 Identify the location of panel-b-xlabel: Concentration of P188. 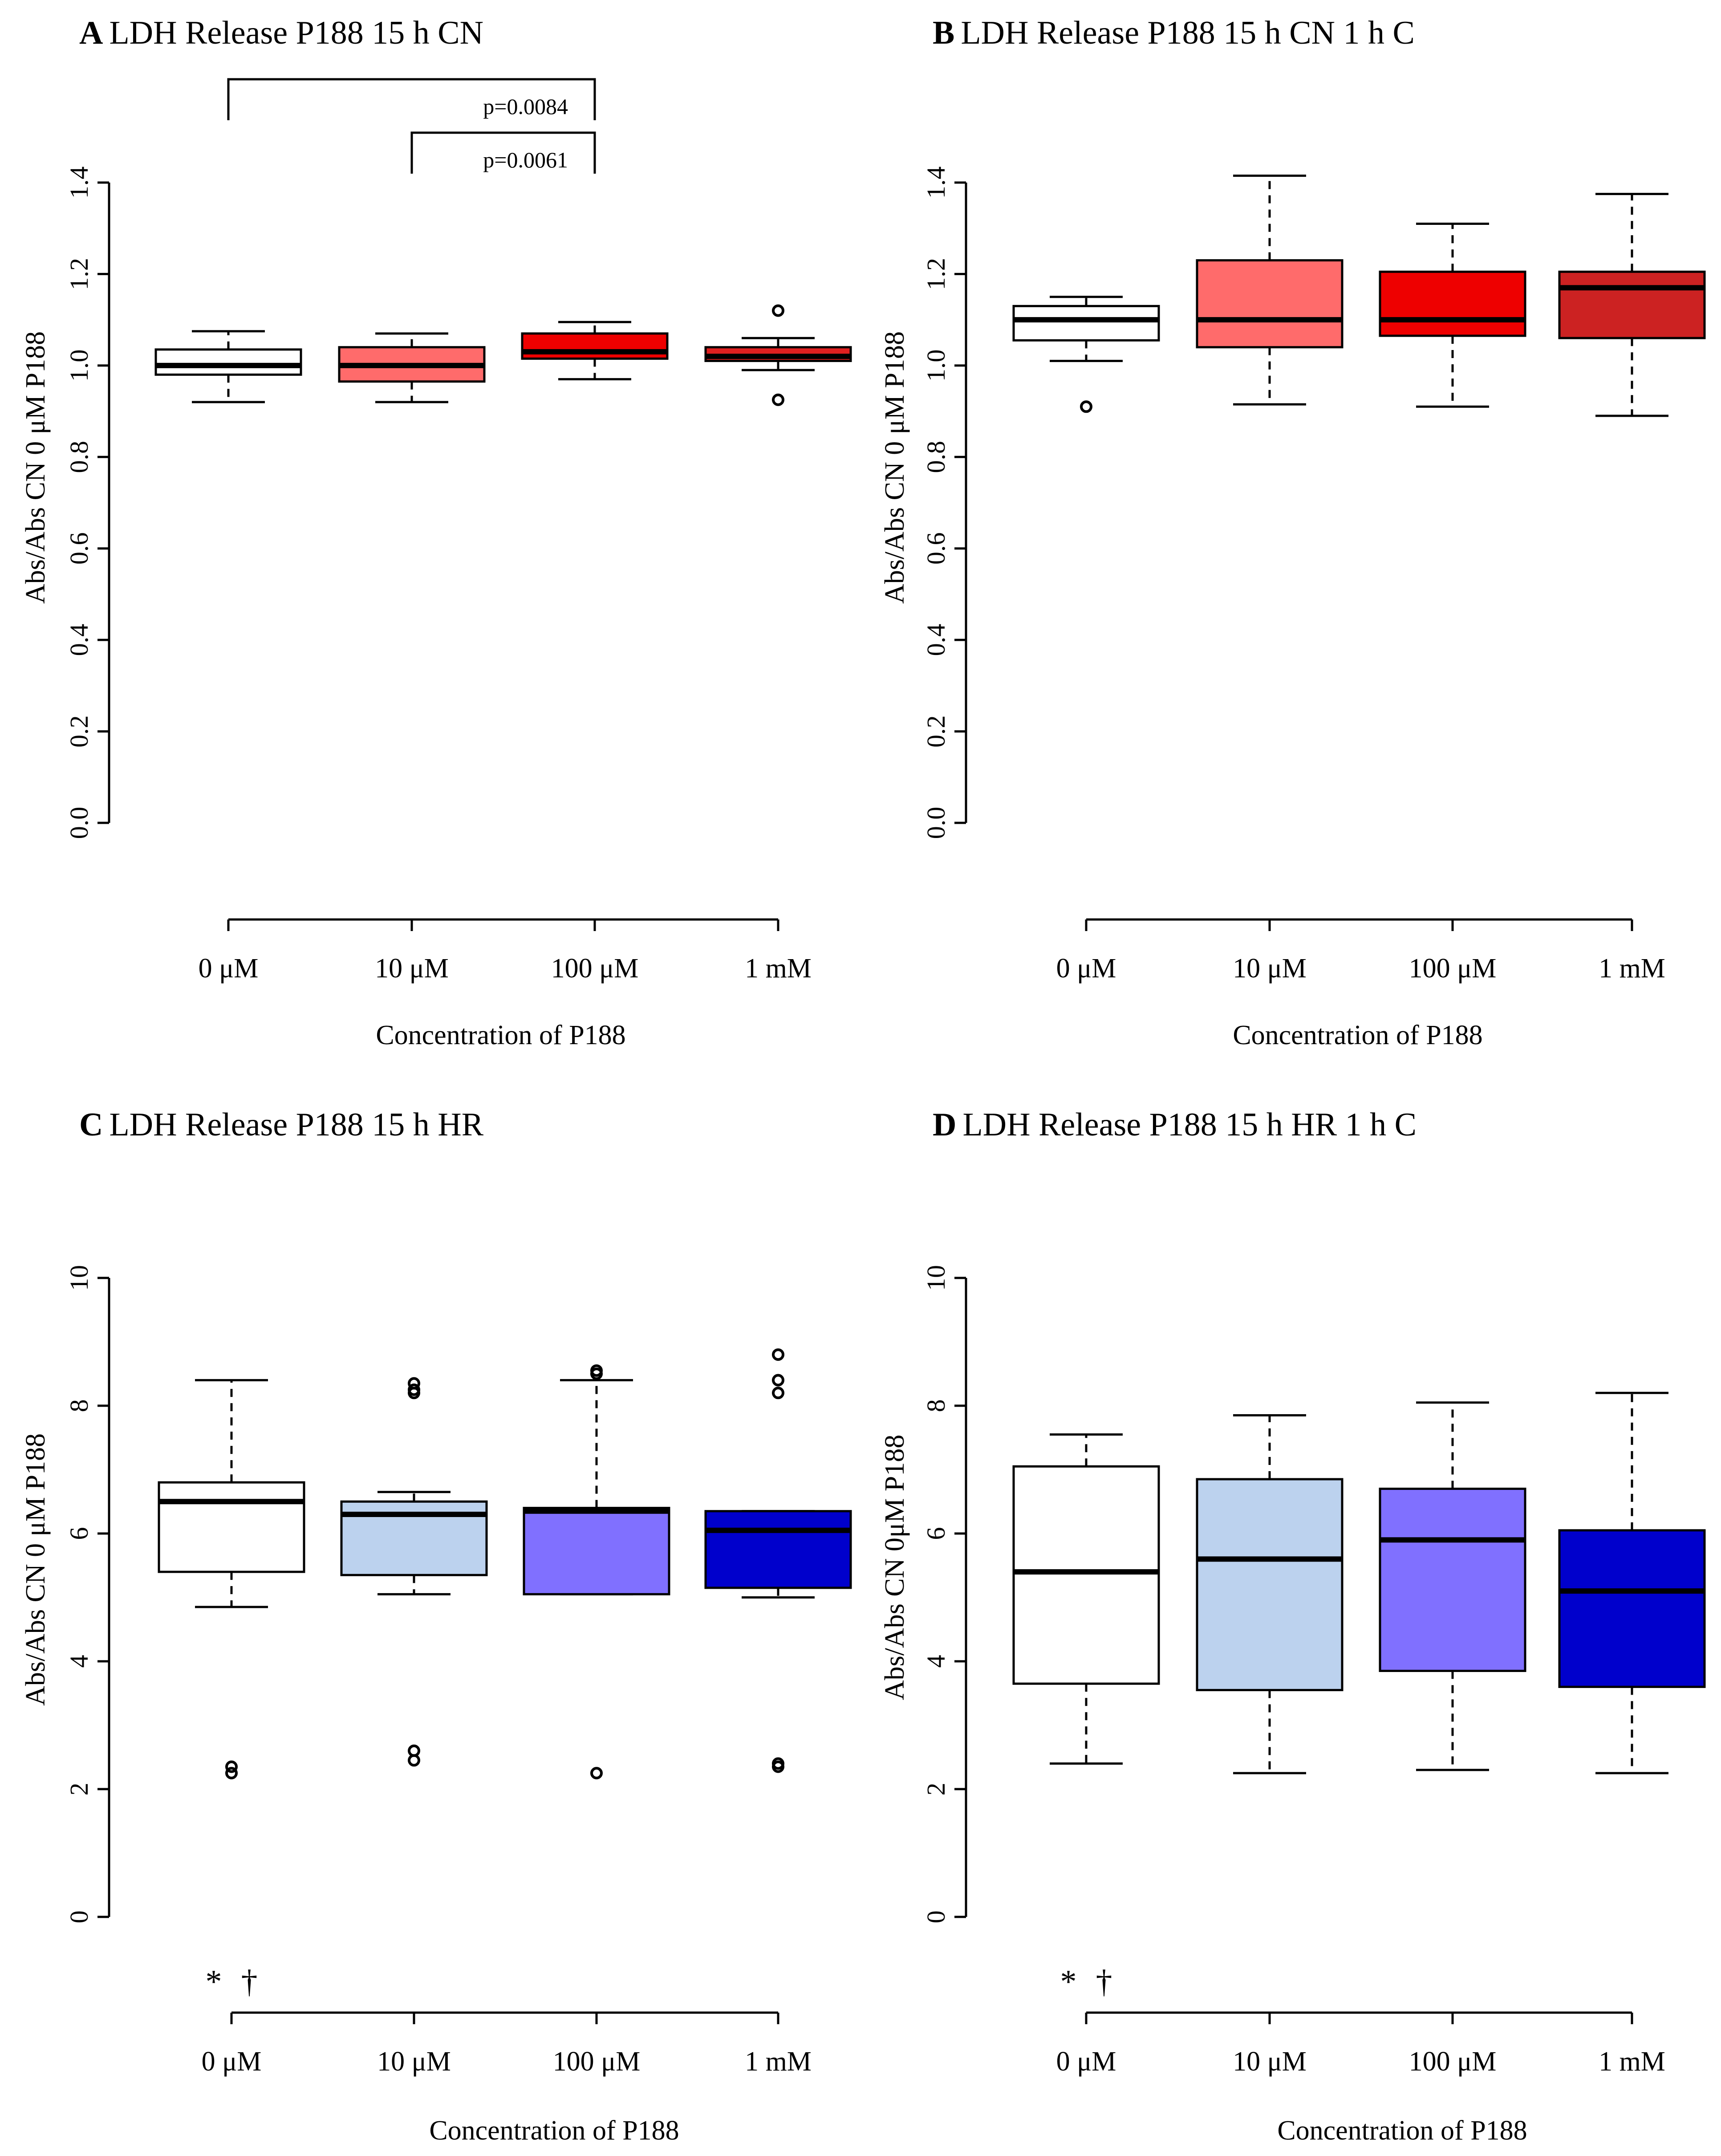
(1357, 1035).